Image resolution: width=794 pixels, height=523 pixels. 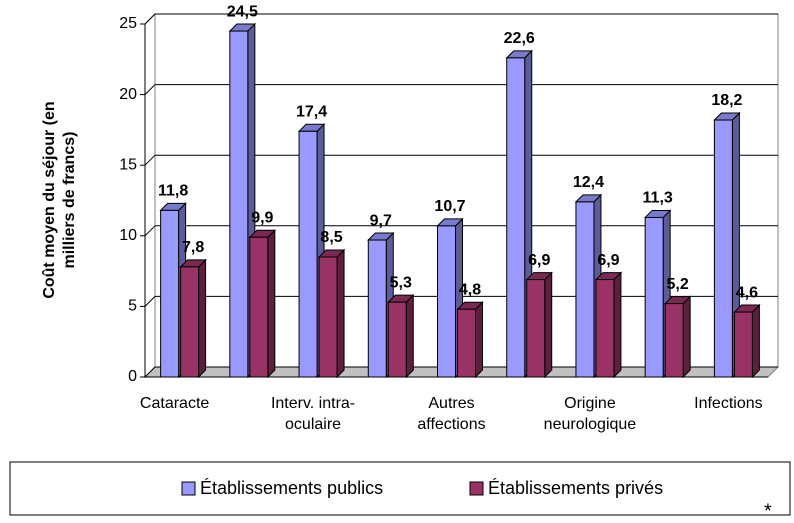 I want to click on value-label: 4,8, so click(x=470, y=289).